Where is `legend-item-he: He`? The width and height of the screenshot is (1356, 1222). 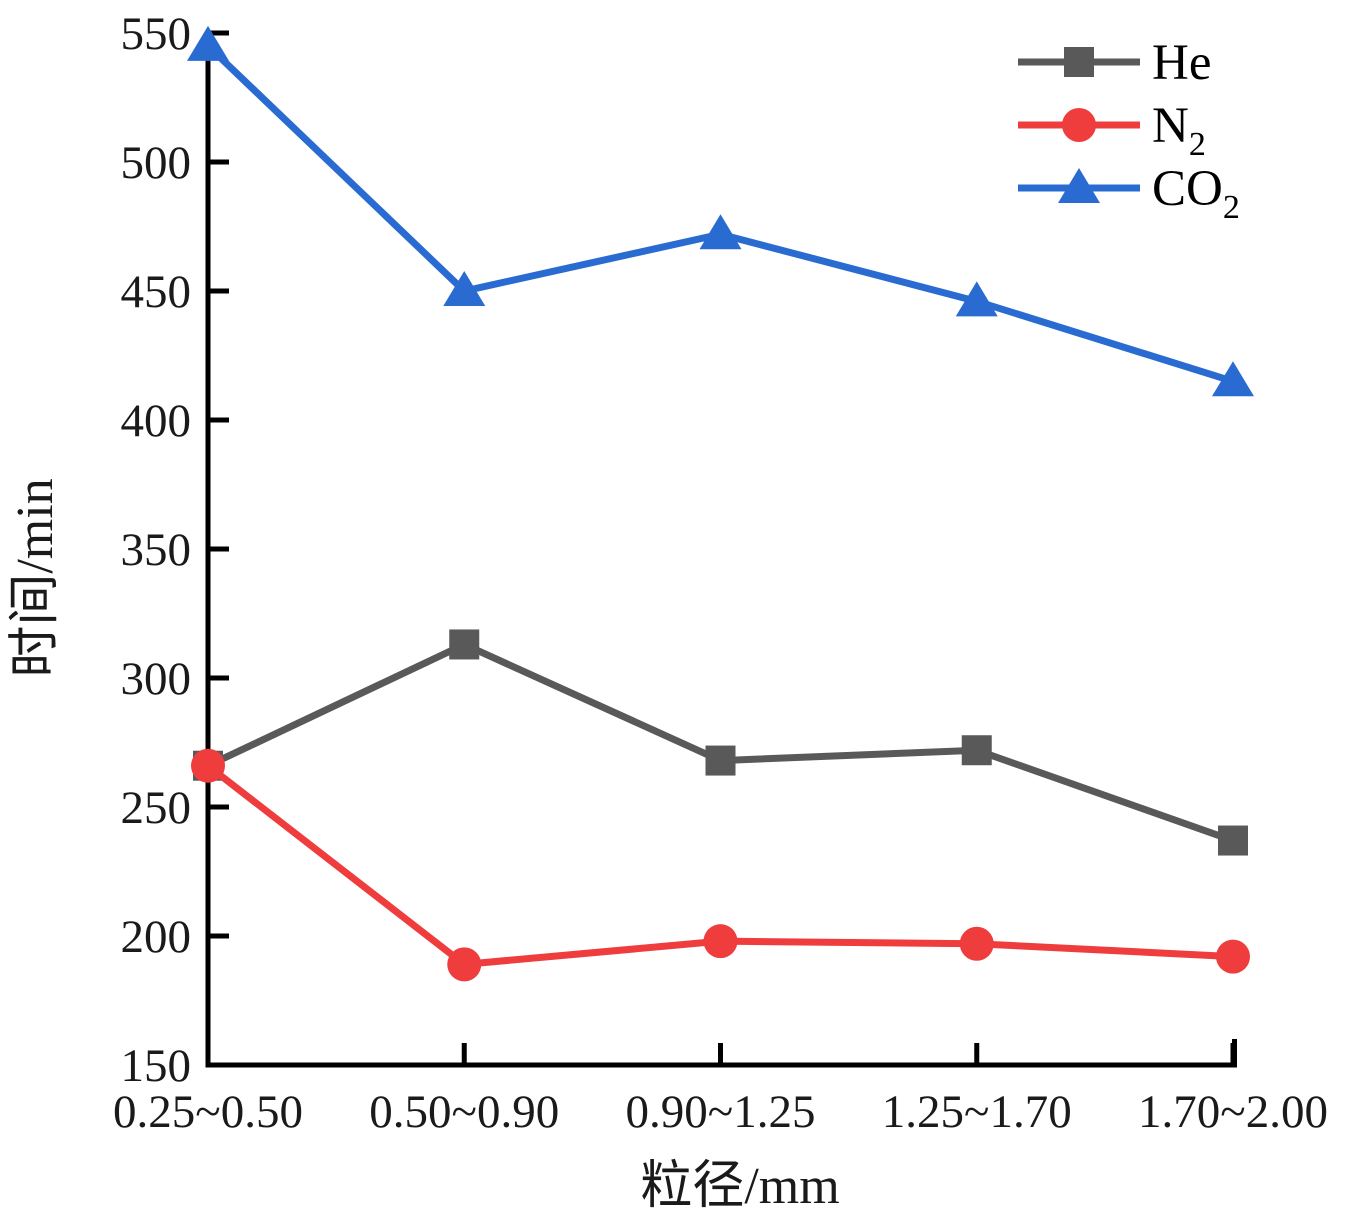 legend-item-he: He is located at coordinates (1114, 63).